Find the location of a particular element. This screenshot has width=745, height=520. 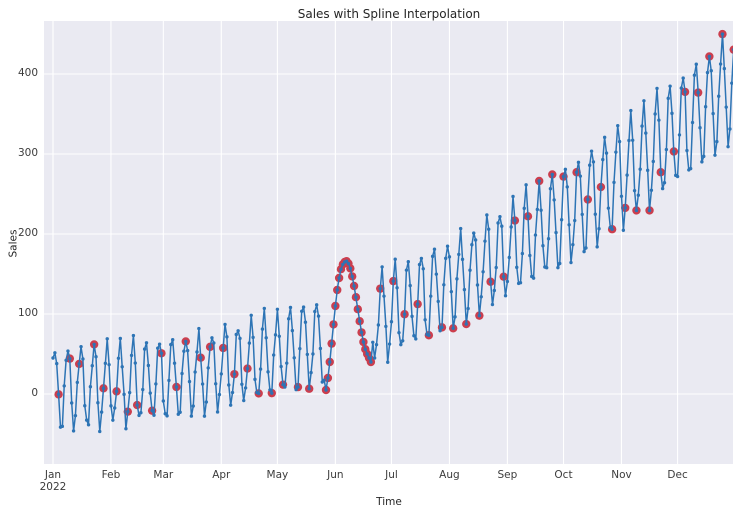

y-tick-label: 400 is located at coordinates (27, 73).